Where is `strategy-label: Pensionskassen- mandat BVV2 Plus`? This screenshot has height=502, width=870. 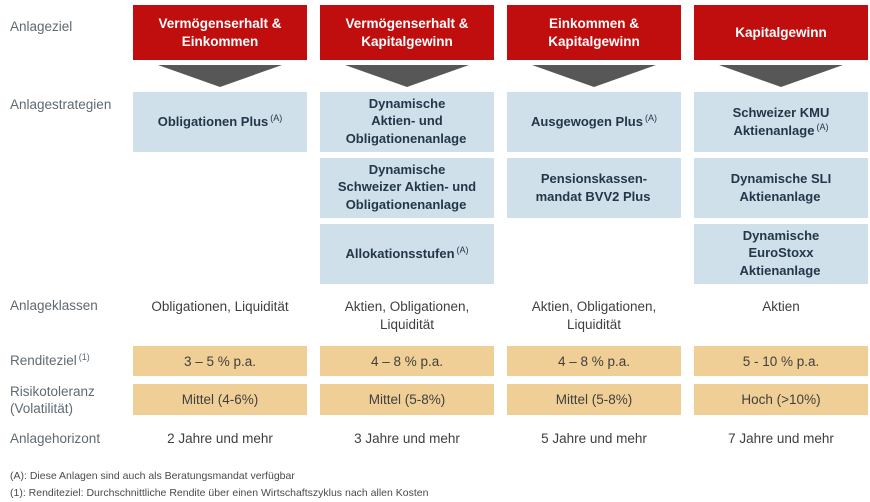 strategy-label: Pensionskassen- mandat BVV2 Plus is located at coordinates (593, 187).